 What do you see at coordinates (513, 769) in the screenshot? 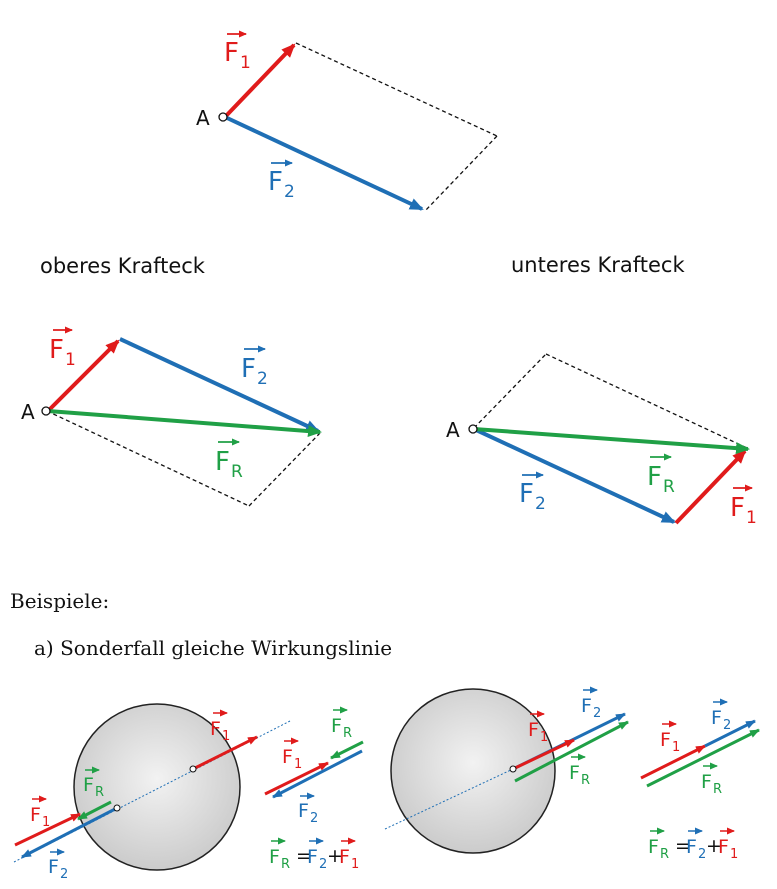
I see `application-point` at bounding box center [513, 769].